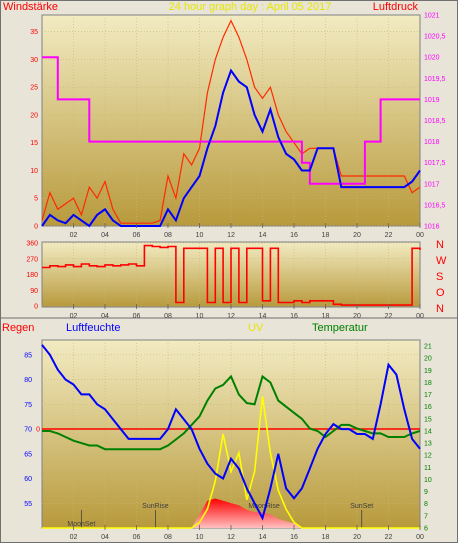 The image size is (458, 543). I want to click on temperature-tick-label: 11, so click(427, 468).